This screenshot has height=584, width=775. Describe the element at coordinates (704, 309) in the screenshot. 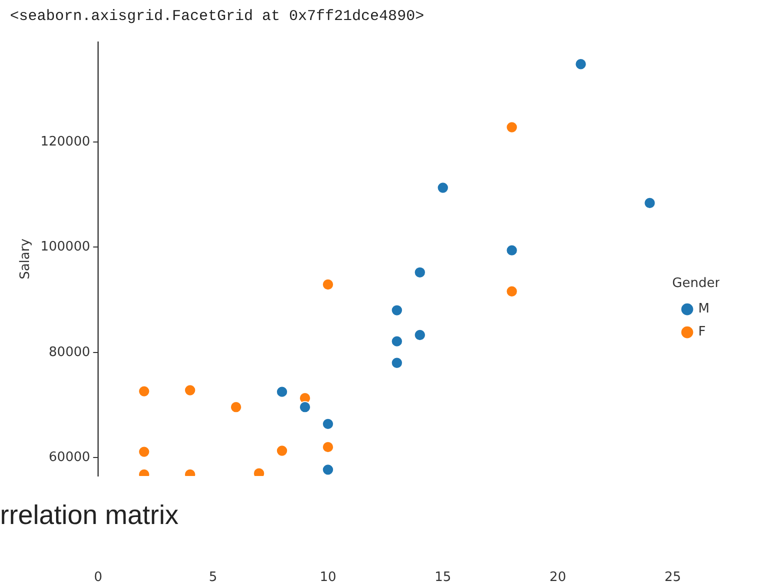

I see `legend-label: M` at that location.